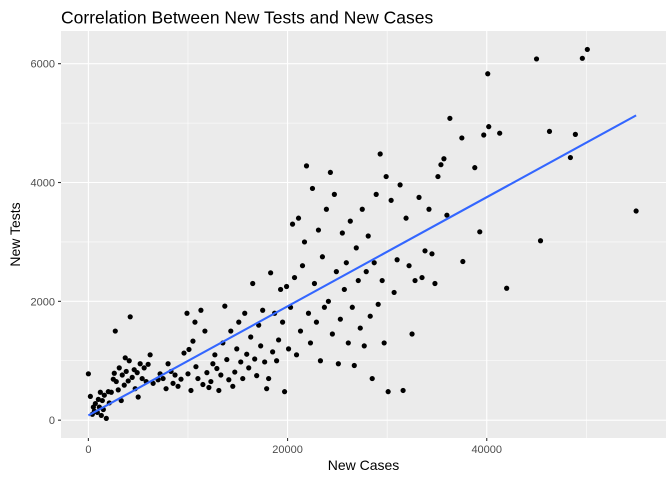 The width and height of the screenshot is (672, 480). Describe the element at coordinates (43, 65) in the screenshot. I see `y-tick-label: 6000` at that location.